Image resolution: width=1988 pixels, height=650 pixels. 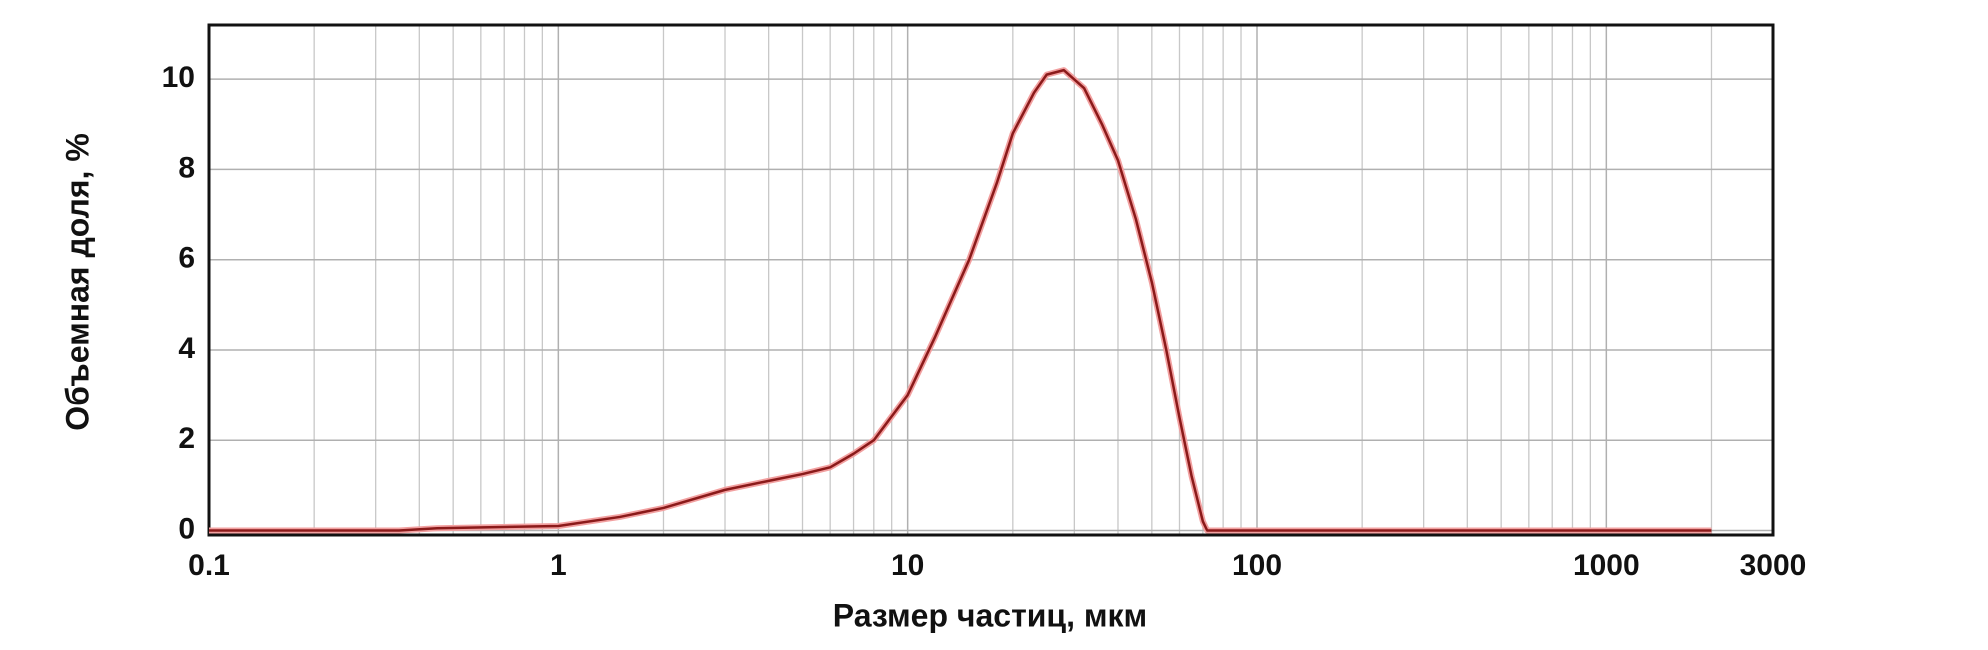 I want to click on x-tick-label: 1, so click(x=558, y=565).